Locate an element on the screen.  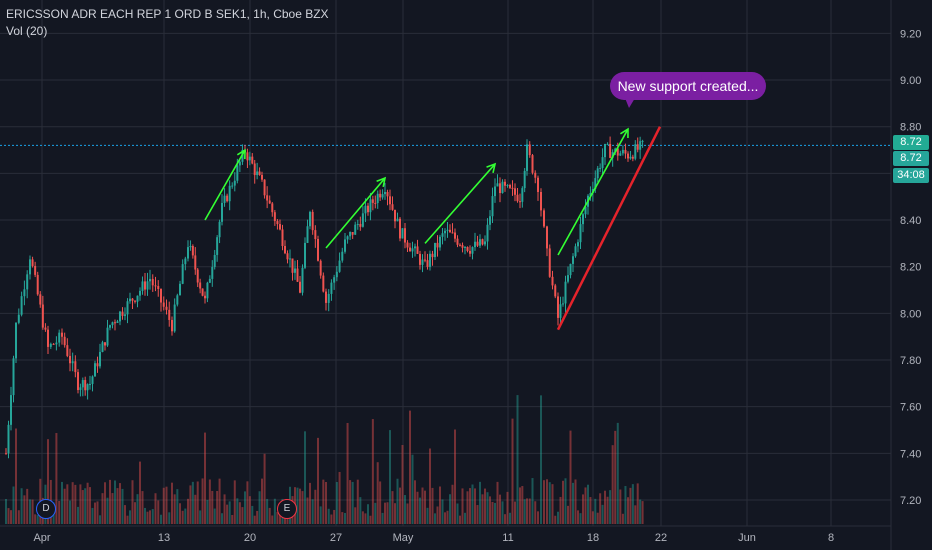
time-tick-label: 27 is located at coordinates (336, 538).